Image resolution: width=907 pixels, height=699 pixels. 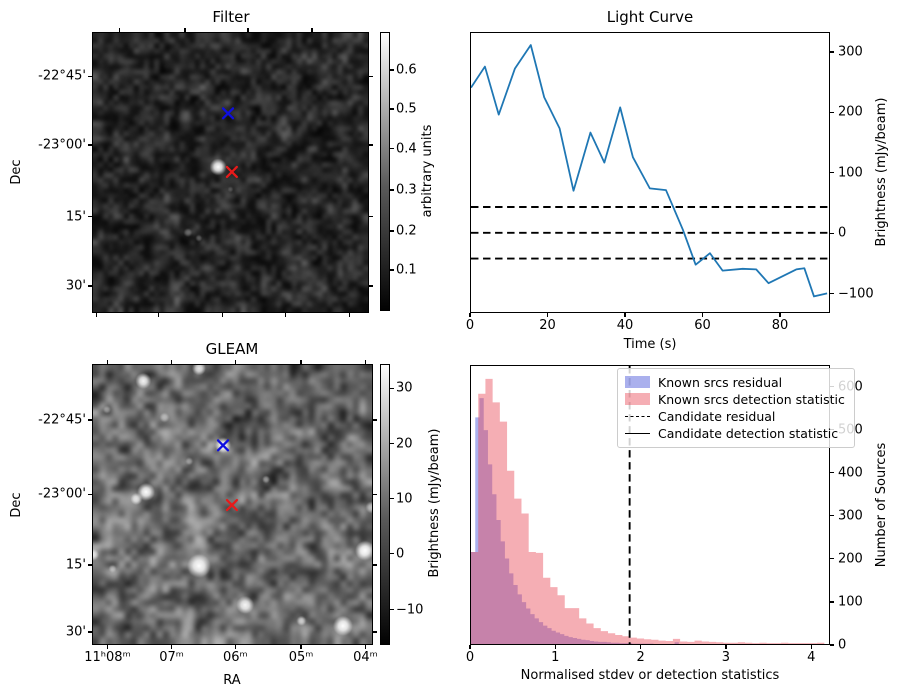 I want to click on colorbar-tick-label: 20, so click(x=404, y=444).